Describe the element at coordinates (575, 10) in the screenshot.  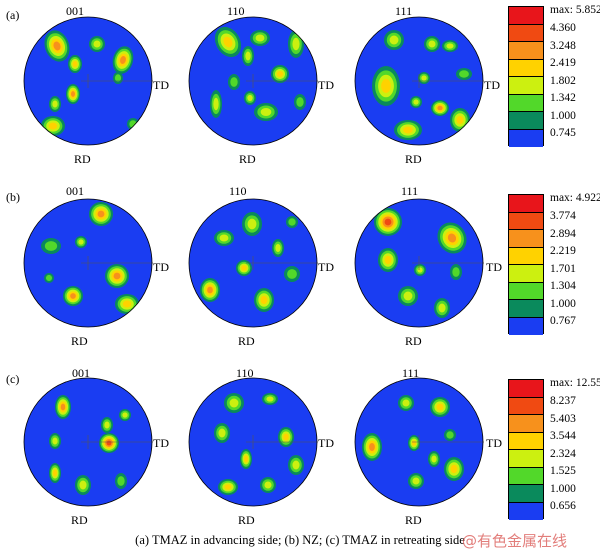
I see `legend-max: max: 5.852` at that location.